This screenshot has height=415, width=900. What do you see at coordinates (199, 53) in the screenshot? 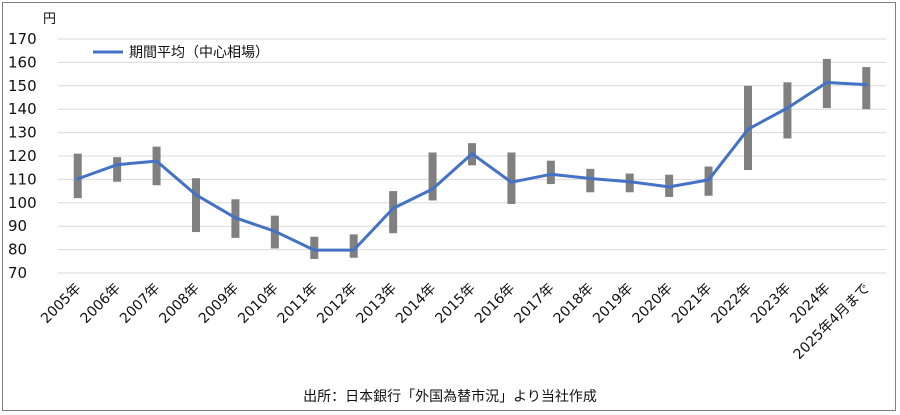
I see `legend-label: 期間平均（中心相場）` at bounding box center [199, 53].